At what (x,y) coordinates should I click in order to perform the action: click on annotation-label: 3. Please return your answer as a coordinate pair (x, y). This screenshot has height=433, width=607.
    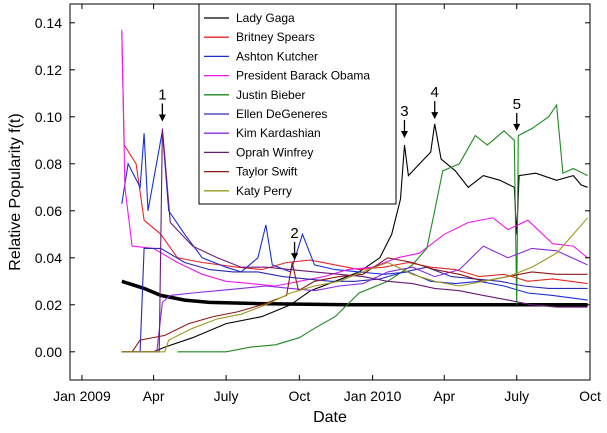
    Looking at the image, I should click on (404, 111).